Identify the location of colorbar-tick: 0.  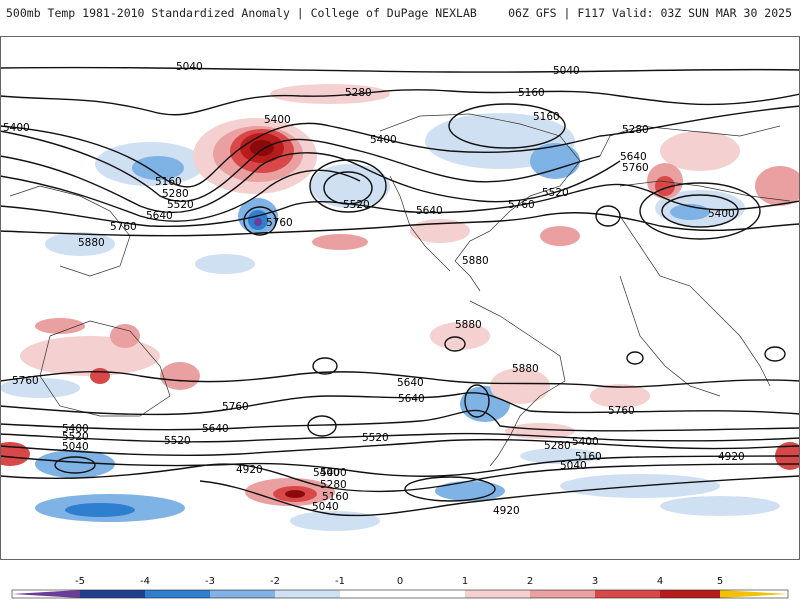
(400, 581).